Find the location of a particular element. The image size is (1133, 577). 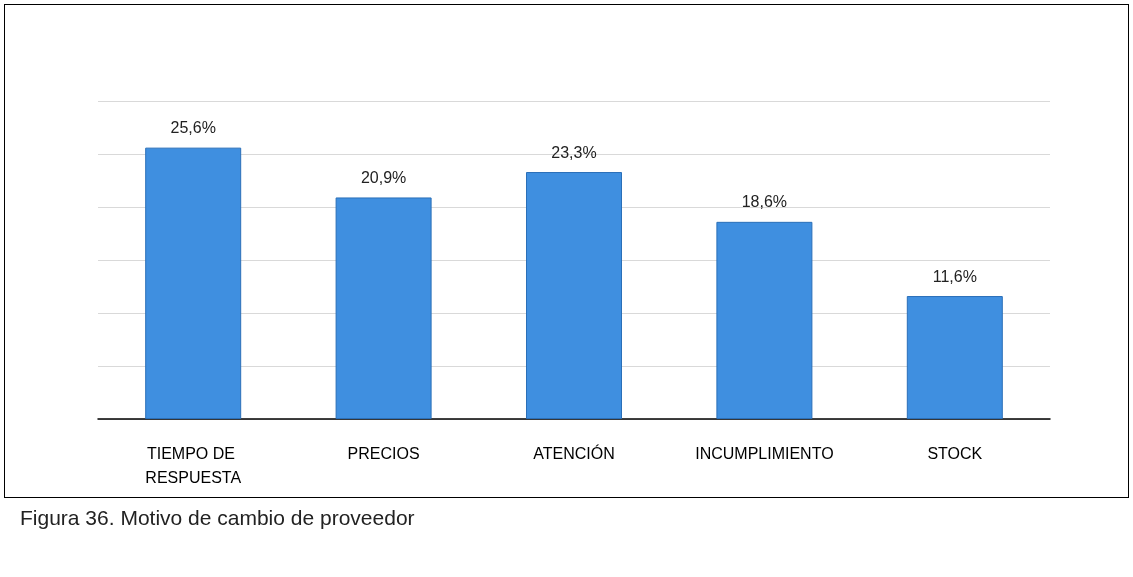

text: Figura 36. Motivo de cambio de proveedor is located at coordinates (217, 518).